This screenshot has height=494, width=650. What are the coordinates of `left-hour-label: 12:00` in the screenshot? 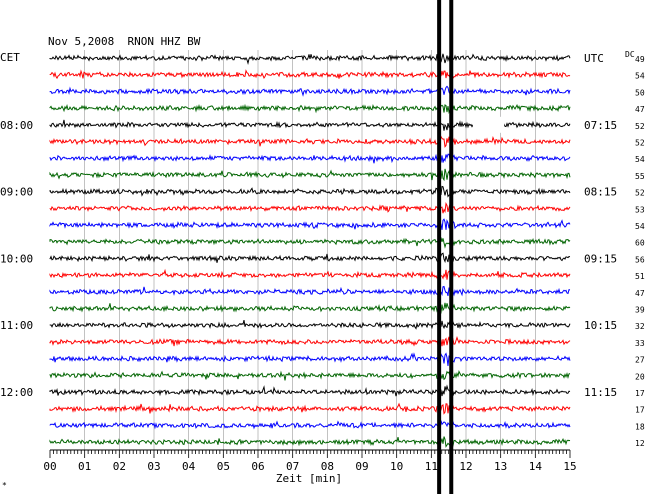 It's located at (16, 392).